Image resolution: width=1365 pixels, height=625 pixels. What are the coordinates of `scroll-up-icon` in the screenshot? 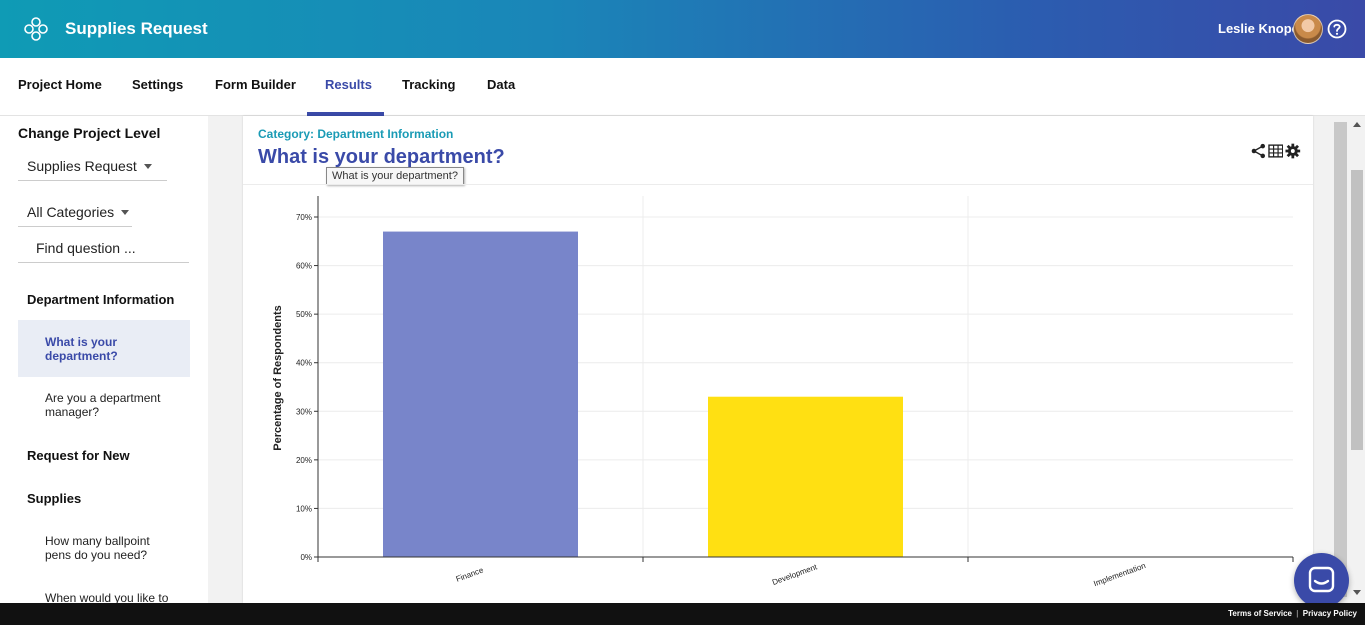 It's located at (1357, 124).